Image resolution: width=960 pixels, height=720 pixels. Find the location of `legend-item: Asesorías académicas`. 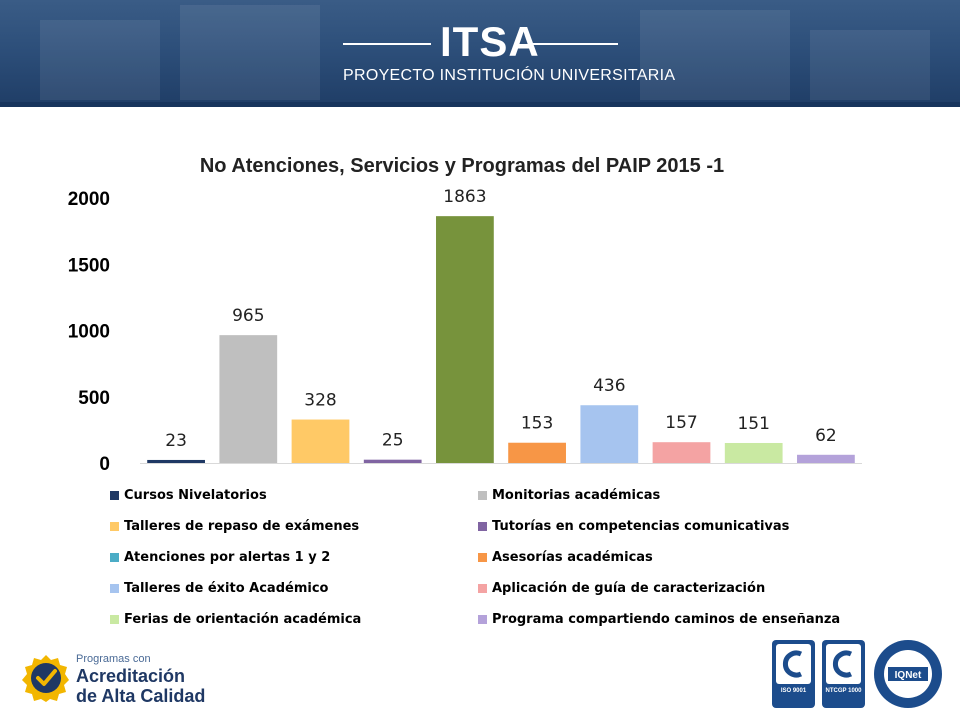

legend-item: Asesorías académicas is located at coordinates (565, 557).